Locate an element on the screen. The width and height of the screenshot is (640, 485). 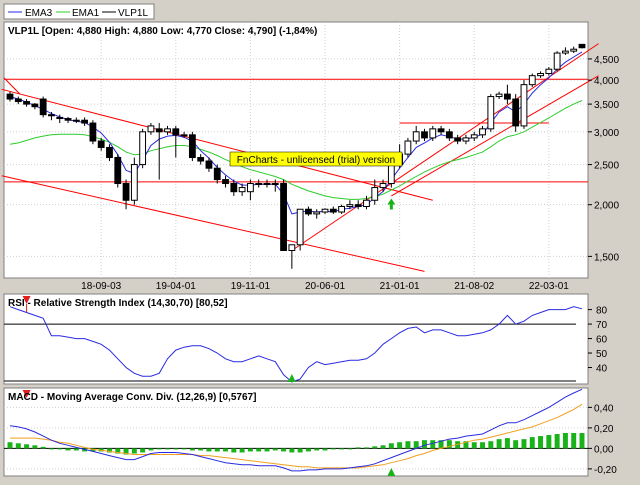
rsi-line is located at coordinates (296, 344).